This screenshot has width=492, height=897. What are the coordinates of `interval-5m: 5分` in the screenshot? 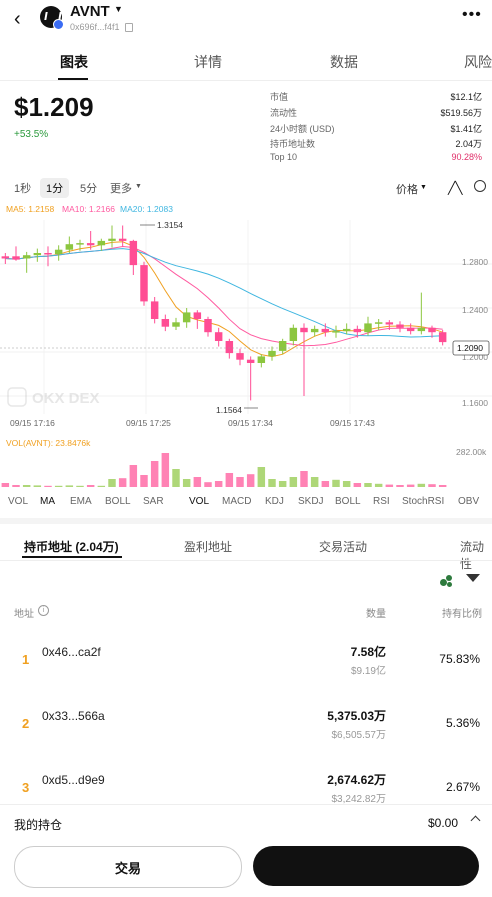 It's located at (89, 189).